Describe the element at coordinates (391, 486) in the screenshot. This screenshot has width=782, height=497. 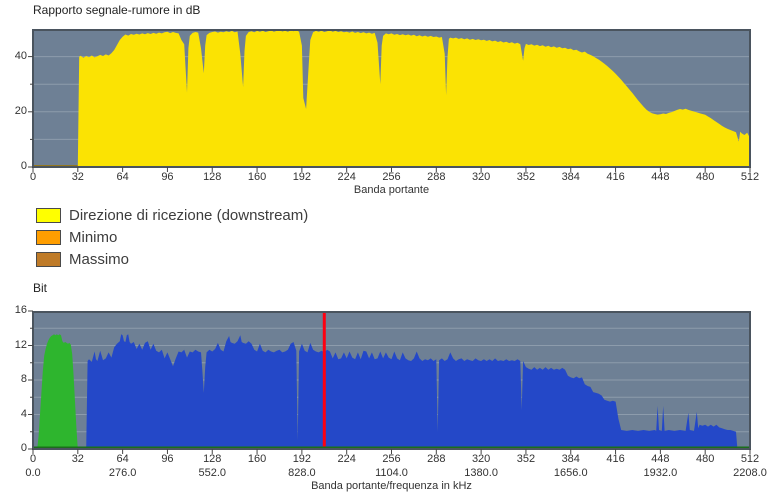
I see `bit-x-axis-label: Banda portante/frequenza in kHz` at that location.